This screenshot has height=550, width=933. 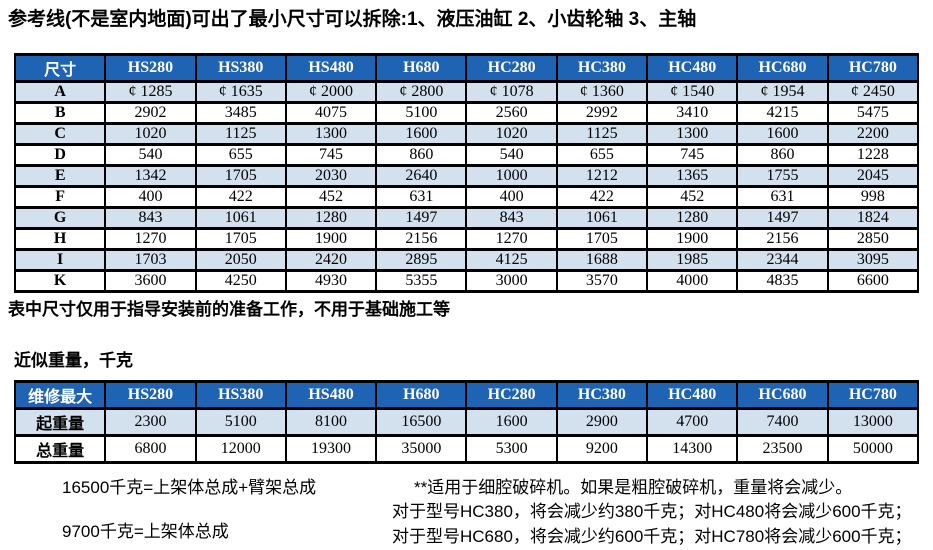 What do you see at coordinates (331, 175) in the screenshot?
I see `table-cell: 2030` at bounding box center [331, 175].